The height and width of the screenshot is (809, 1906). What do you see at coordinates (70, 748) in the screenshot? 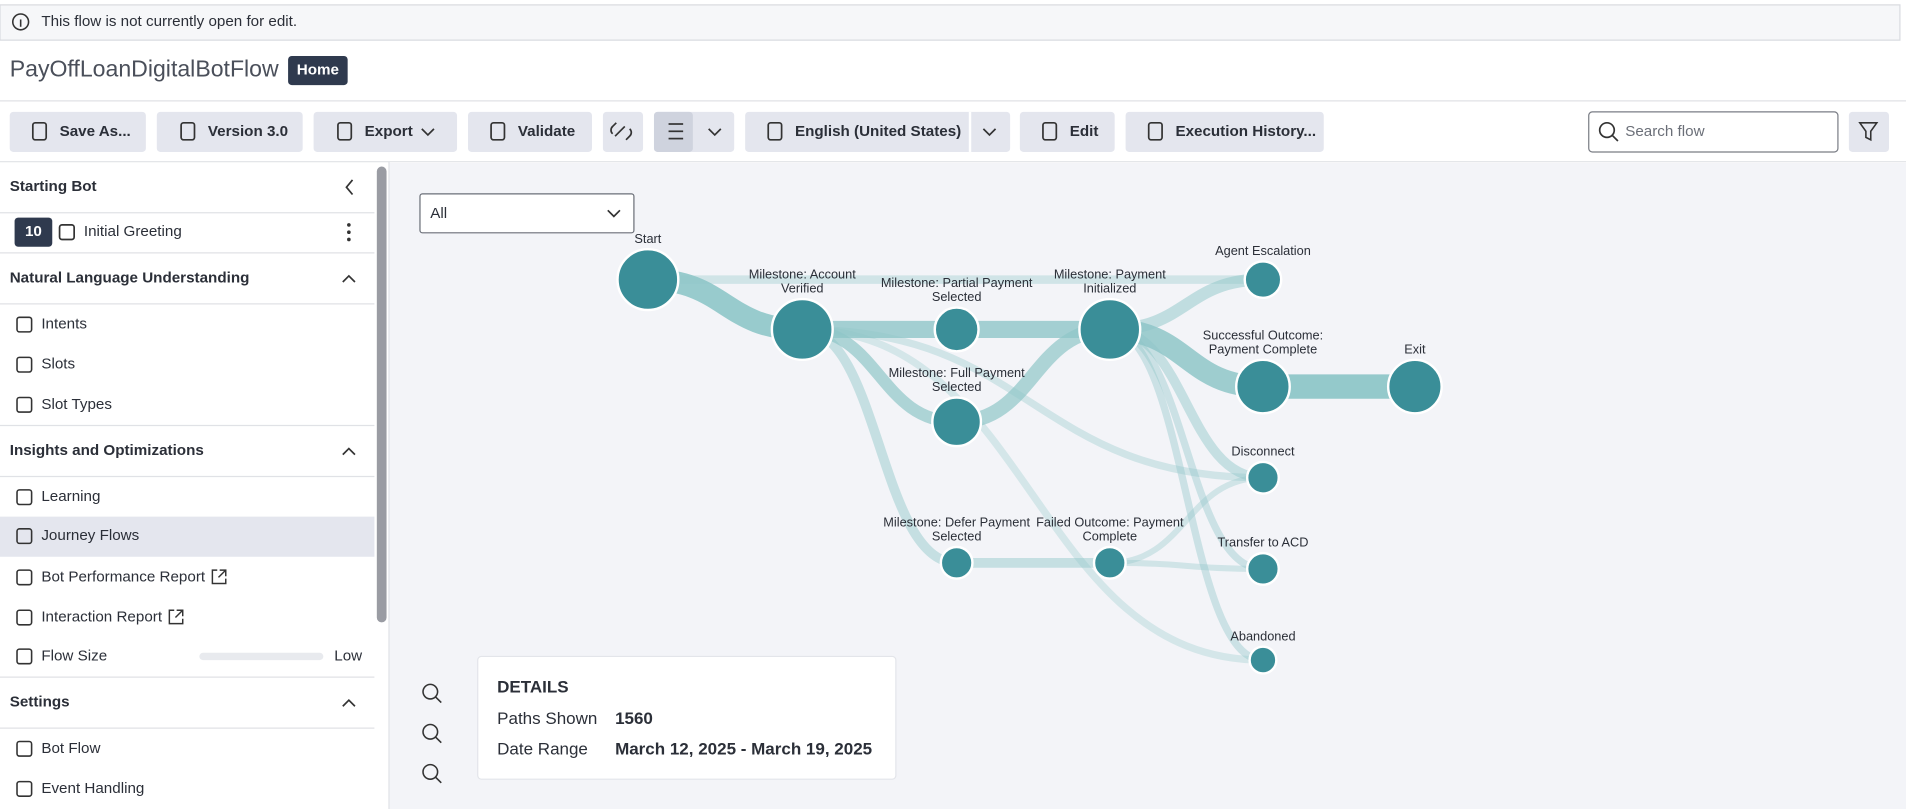
I see `nav-item: Bot Flow` at bounding box center [70, 748].